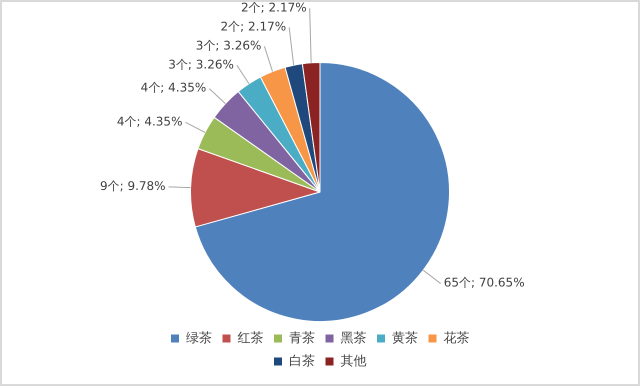 Image resolution: width=640 pixels, height=386 pixels. Describe the element at coordinates (302, 361) in the screenshot. I see `legend-label: 白茶` at that location.